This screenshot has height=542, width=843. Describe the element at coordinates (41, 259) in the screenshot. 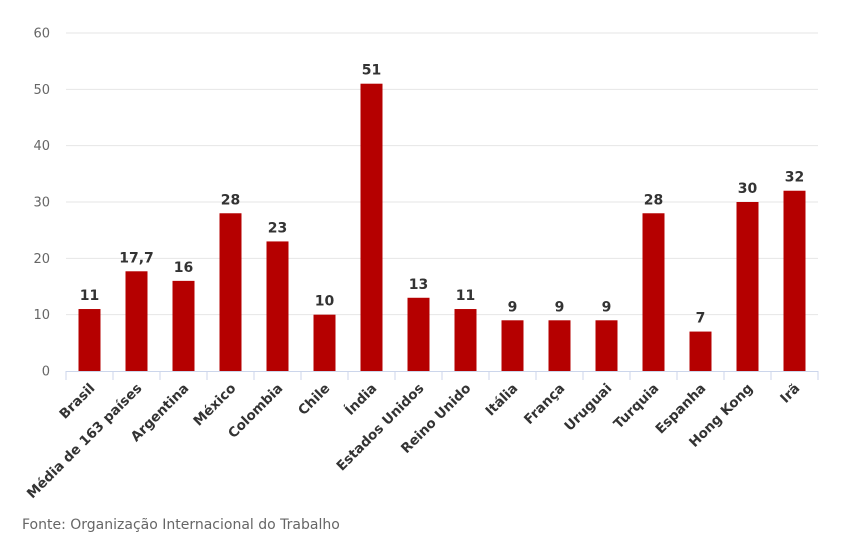

I see `y-tick-label: 20` at that location.